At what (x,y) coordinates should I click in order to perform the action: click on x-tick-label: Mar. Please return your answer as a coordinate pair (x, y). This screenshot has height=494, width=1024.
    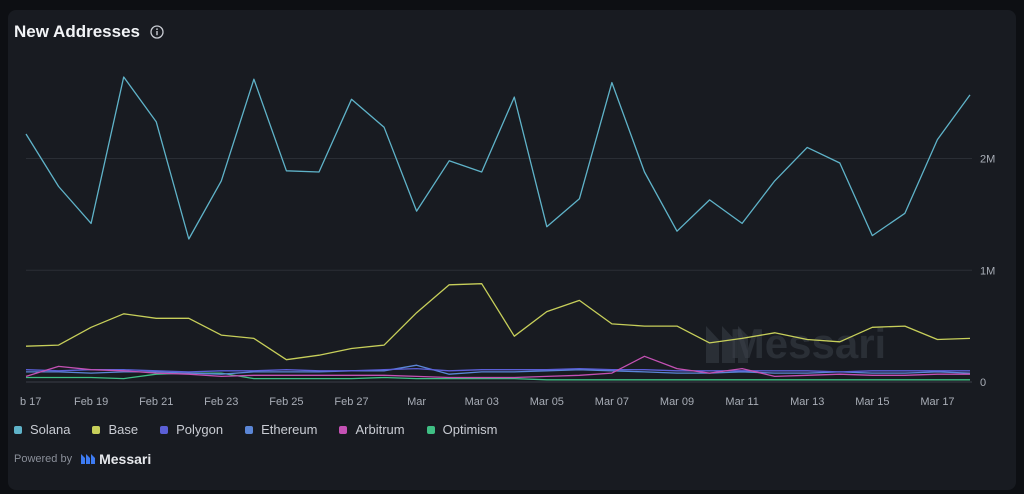
    Looking at the image, I should click on (416, 402).